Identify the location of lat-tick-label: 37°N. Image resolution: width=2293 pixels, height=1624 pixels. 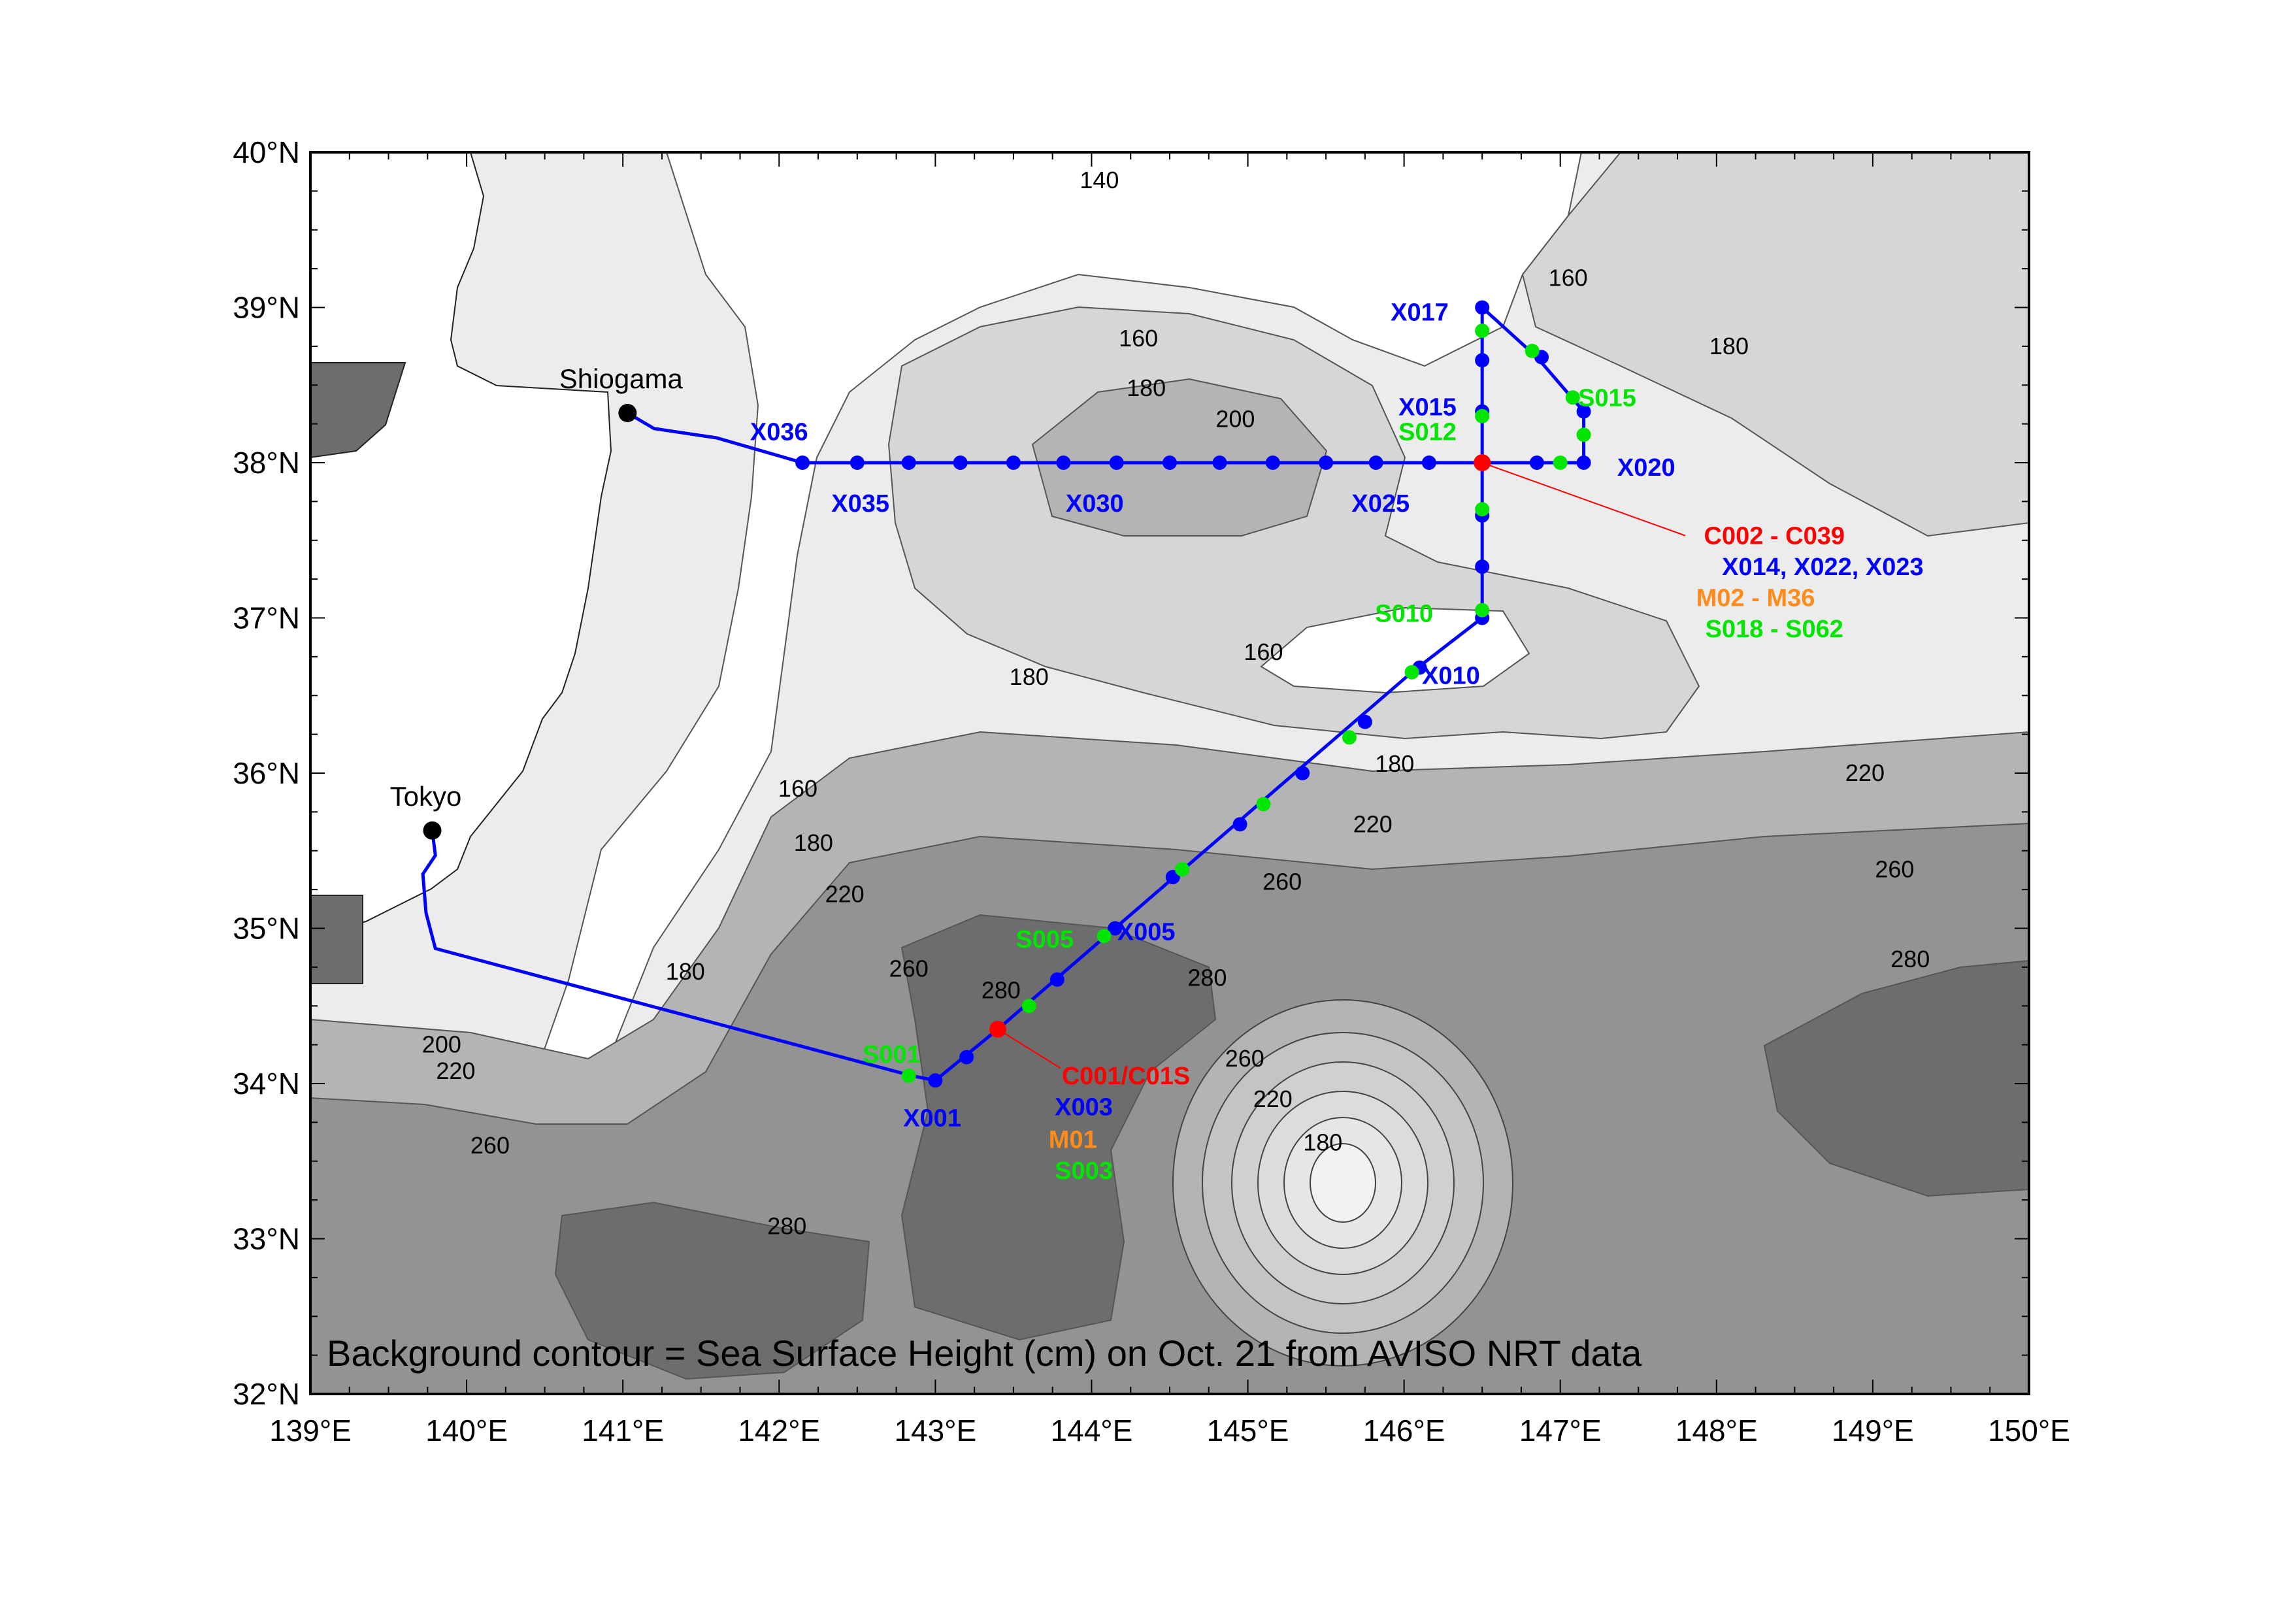
(266, 618).